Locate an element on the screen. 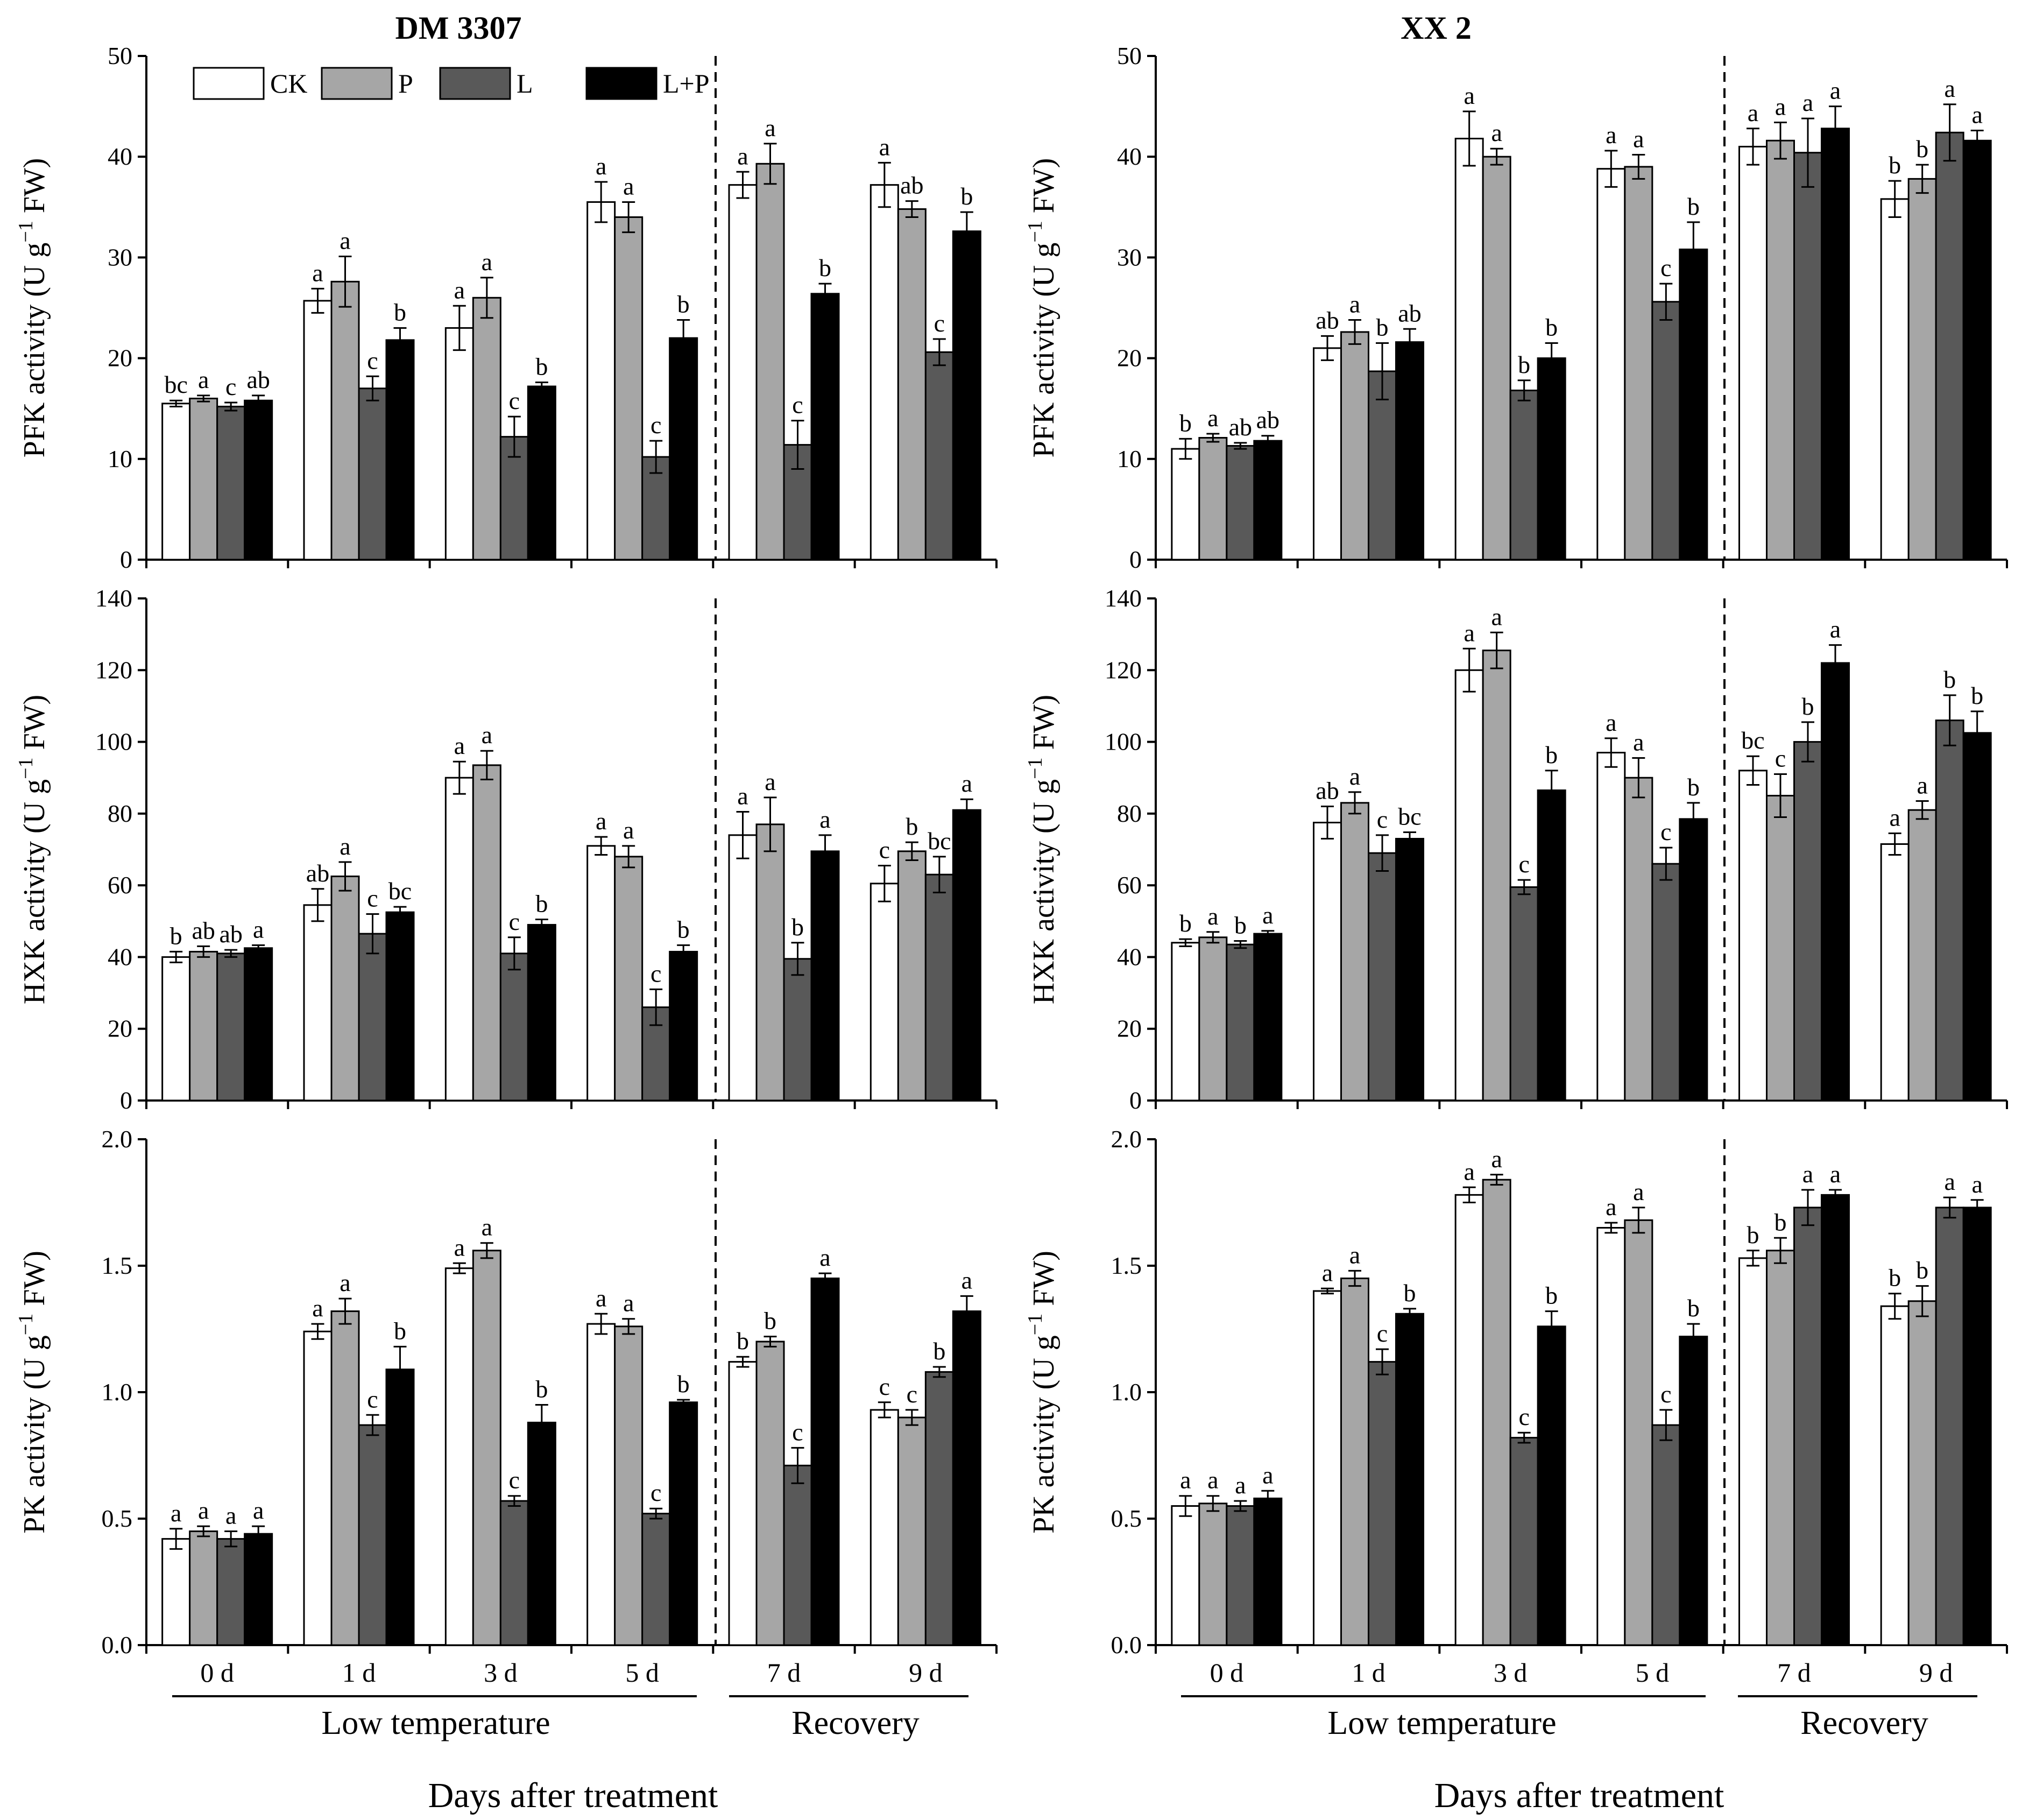  y-tick-label: 60 is located at coordinates (120, 885).